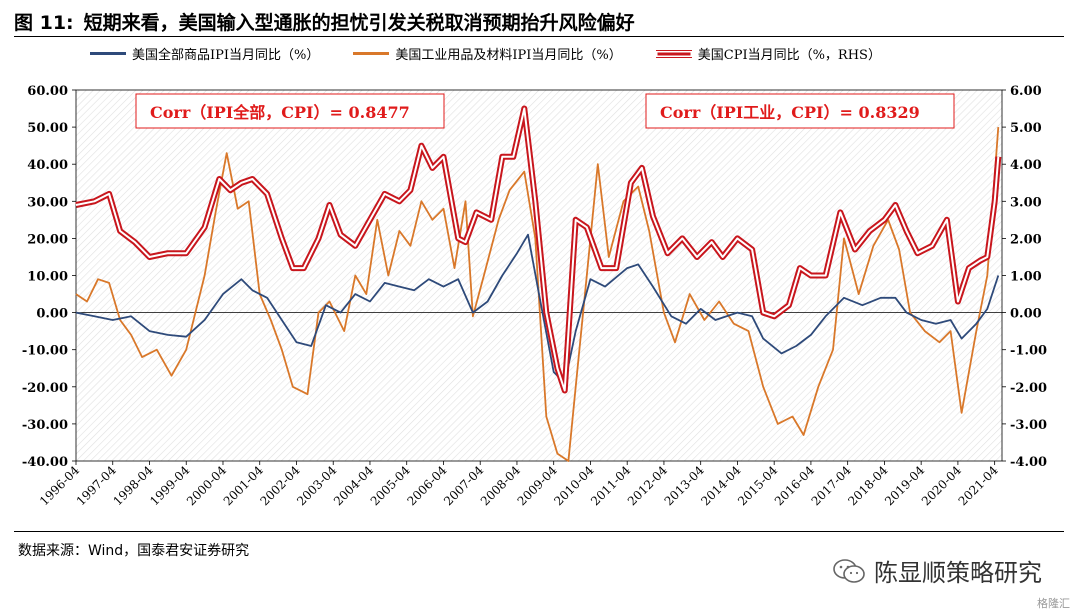  I want to click on y-left-tick-label: -20.00, so click(45, 388).